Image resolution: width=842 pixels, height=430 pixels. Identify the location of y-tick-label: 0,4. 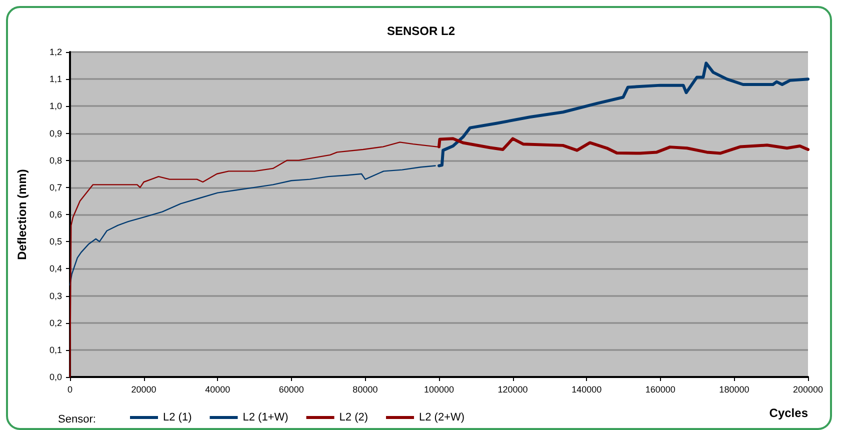
(55, 269).